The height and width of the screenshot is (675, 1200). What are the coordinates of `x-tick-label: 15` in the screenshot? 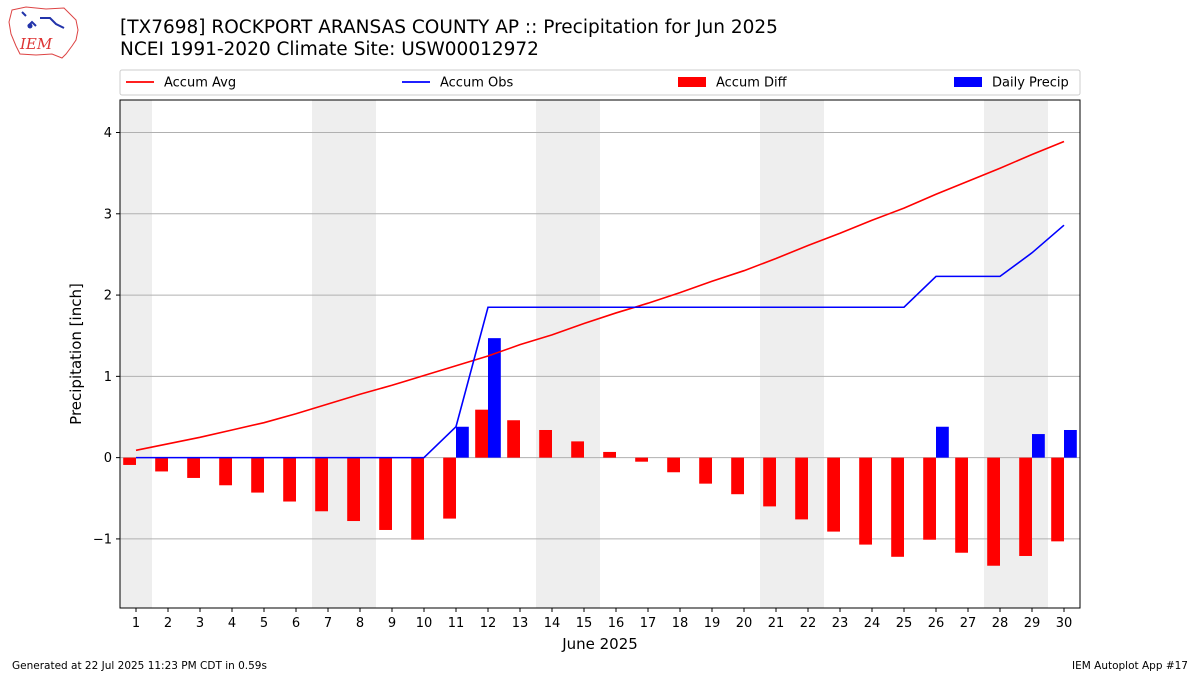 It's located at (584, 623).